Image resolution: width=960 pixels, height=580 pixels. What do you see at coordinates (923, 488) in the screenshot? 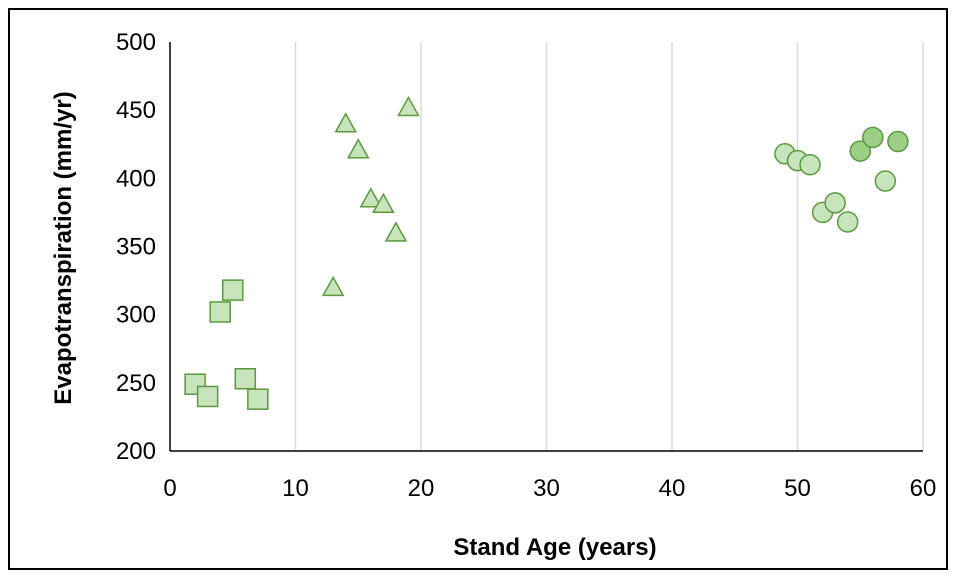
I see `x-tick-label: 60` at bounding box center [923, 488].